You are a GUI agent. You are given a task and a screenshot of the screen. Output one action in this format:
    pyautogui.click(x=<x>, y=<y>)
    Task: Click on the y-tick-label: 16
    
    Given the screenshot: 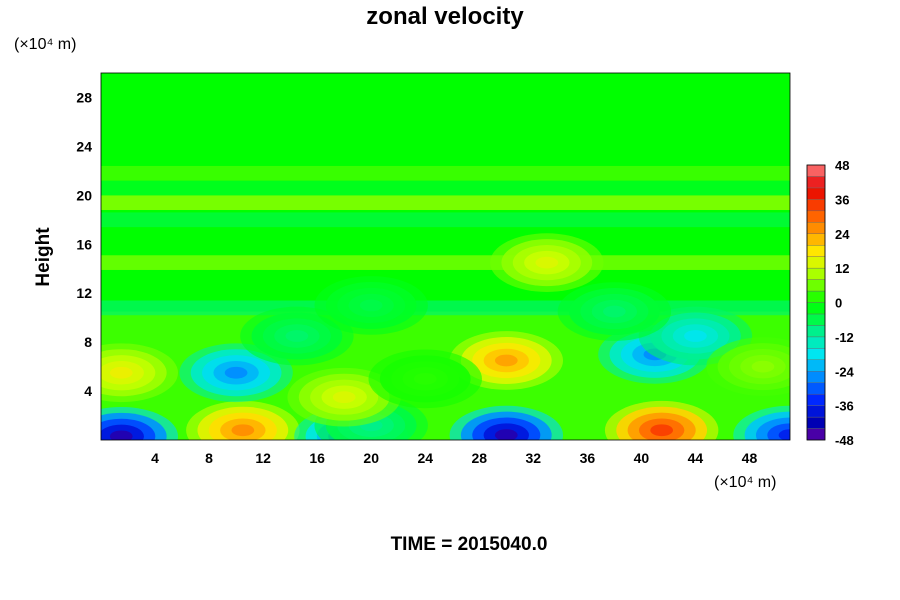 What is the action you would take?
    pyautogui.click(x=84, y=244)
    